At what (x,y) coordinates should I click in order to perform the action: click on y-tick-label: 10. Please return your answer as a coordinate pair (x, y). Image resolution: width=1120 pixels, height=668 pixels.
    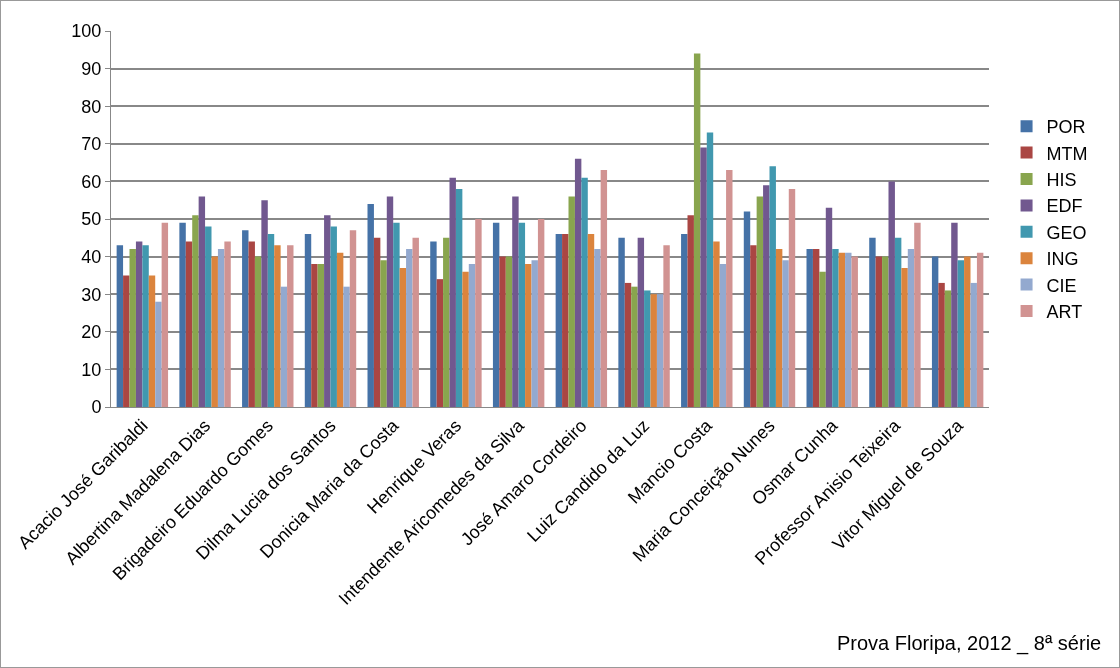
    Looking at the image, I should click on (91, 369).